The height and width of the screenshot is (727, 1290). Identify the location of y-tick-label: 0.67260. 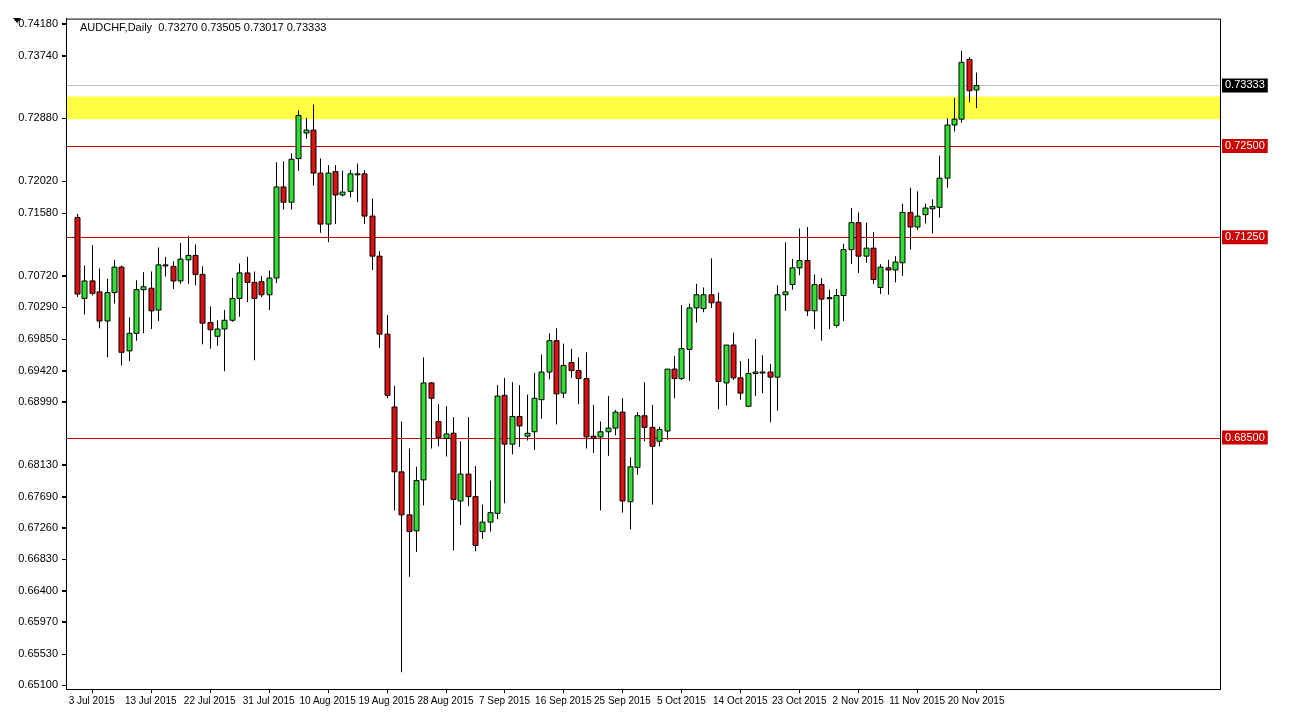
(38, 526).